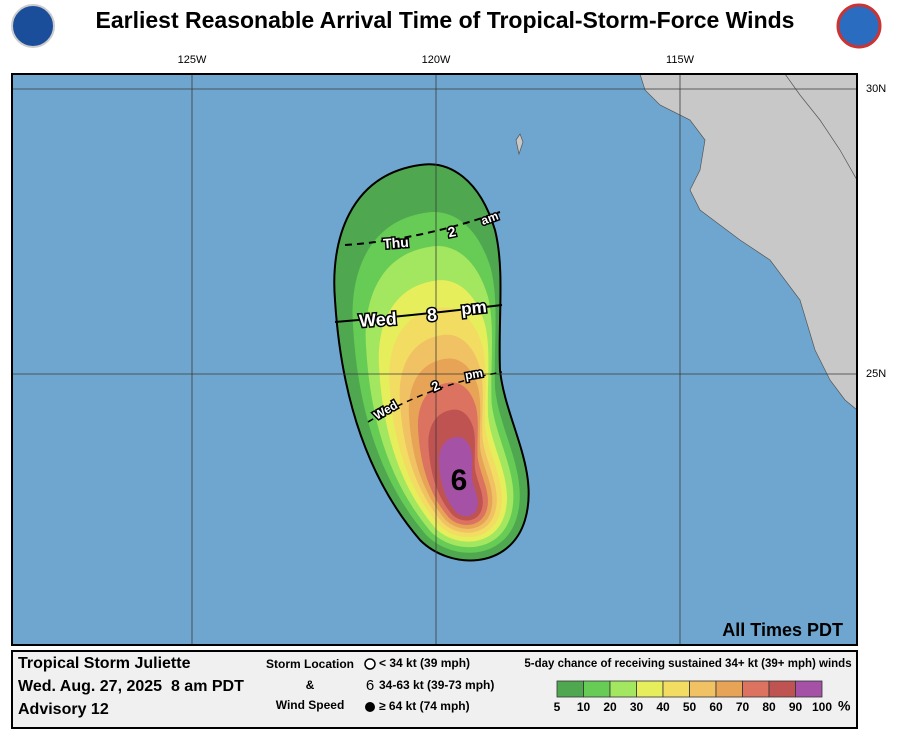 This screenshot has height=741, width=897. Describe the element at coordinates (557, 707) in the screenshot. I see `scale-label: 5` at that location.